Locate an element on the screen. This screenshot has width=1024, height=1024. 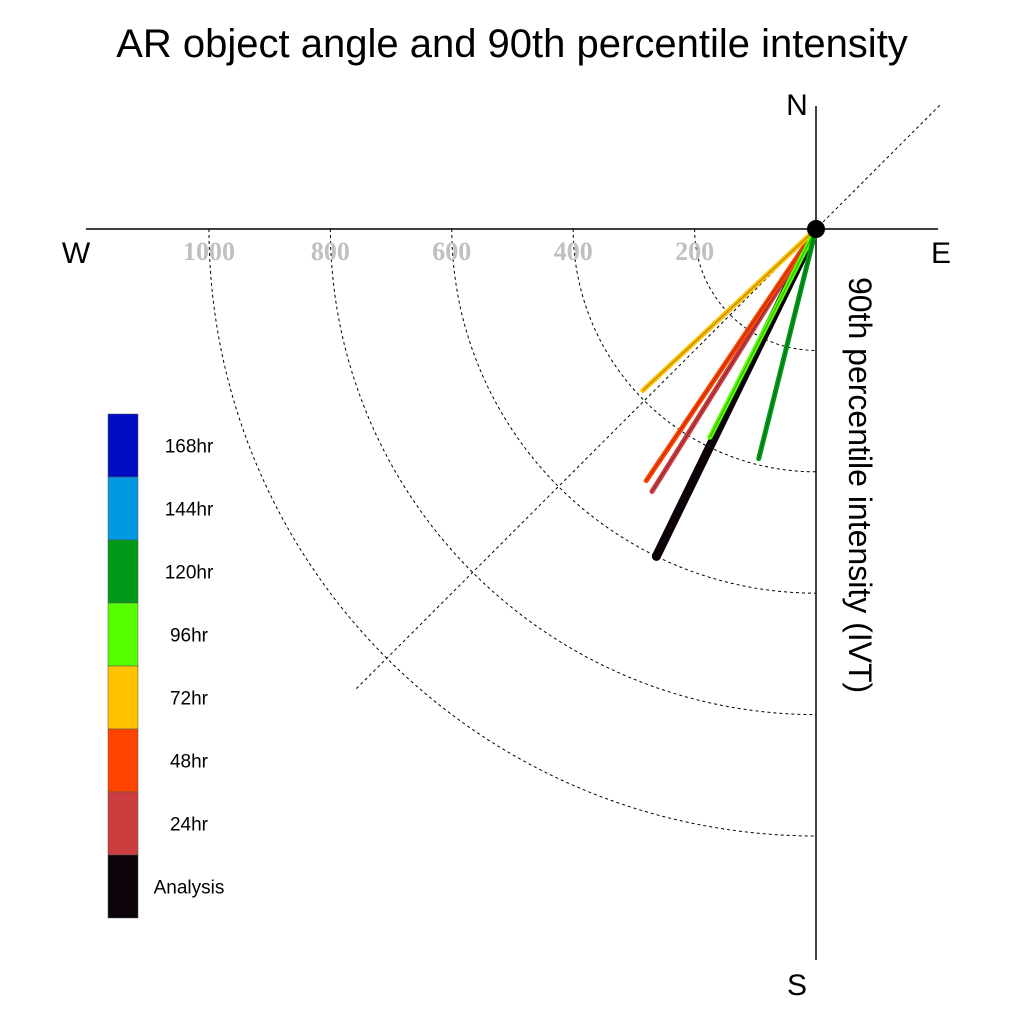
radial-tick-label: 1000 is located at coordinates (209, 251).